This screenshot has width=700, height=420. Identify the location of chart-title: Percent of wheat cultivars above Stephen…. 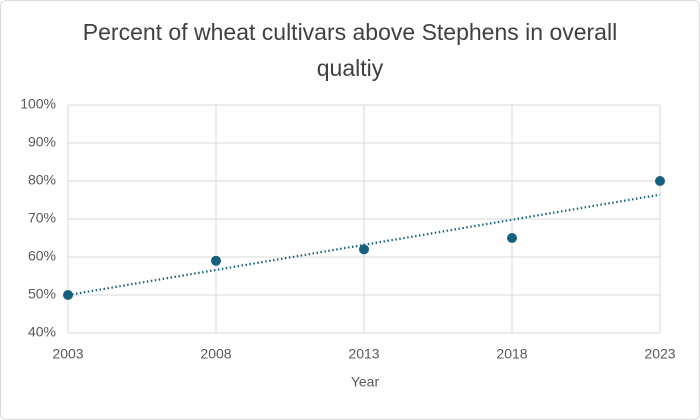
(350, 50).